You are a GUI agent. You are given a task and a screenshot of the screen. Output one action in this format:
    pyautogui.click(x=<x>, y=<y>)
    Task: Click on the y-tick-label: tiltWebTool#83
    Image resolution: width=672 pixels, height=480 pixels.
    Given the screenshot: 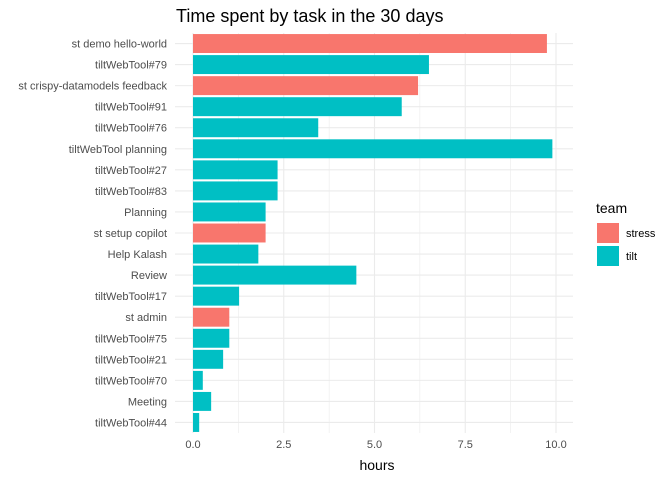 What is the action you would take?
    pyautogui.click(x=131, y=192)
    